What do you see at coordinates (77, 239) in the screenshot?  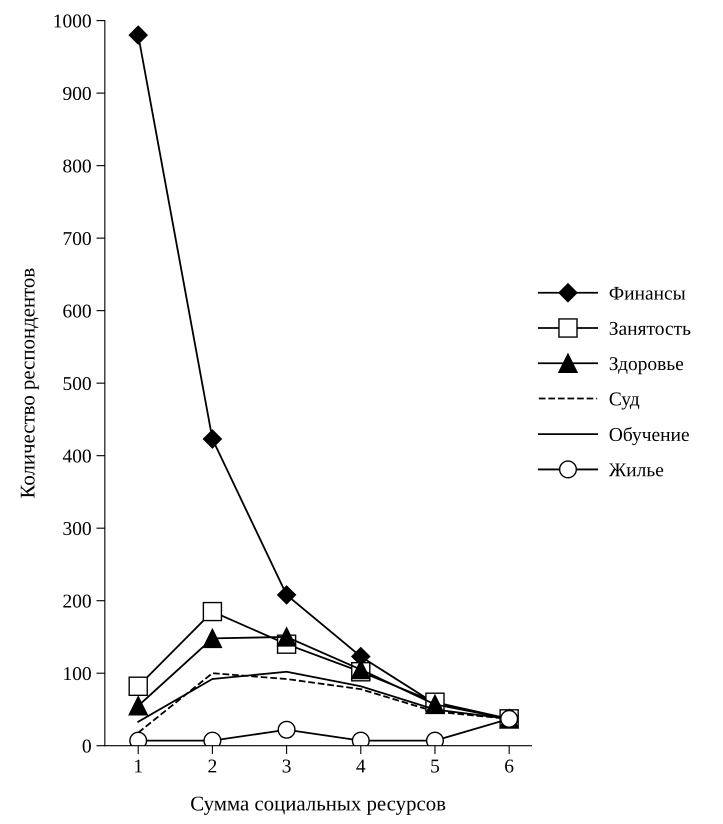 I see `y-tick-label: 700` at bounding box center [77, 239].